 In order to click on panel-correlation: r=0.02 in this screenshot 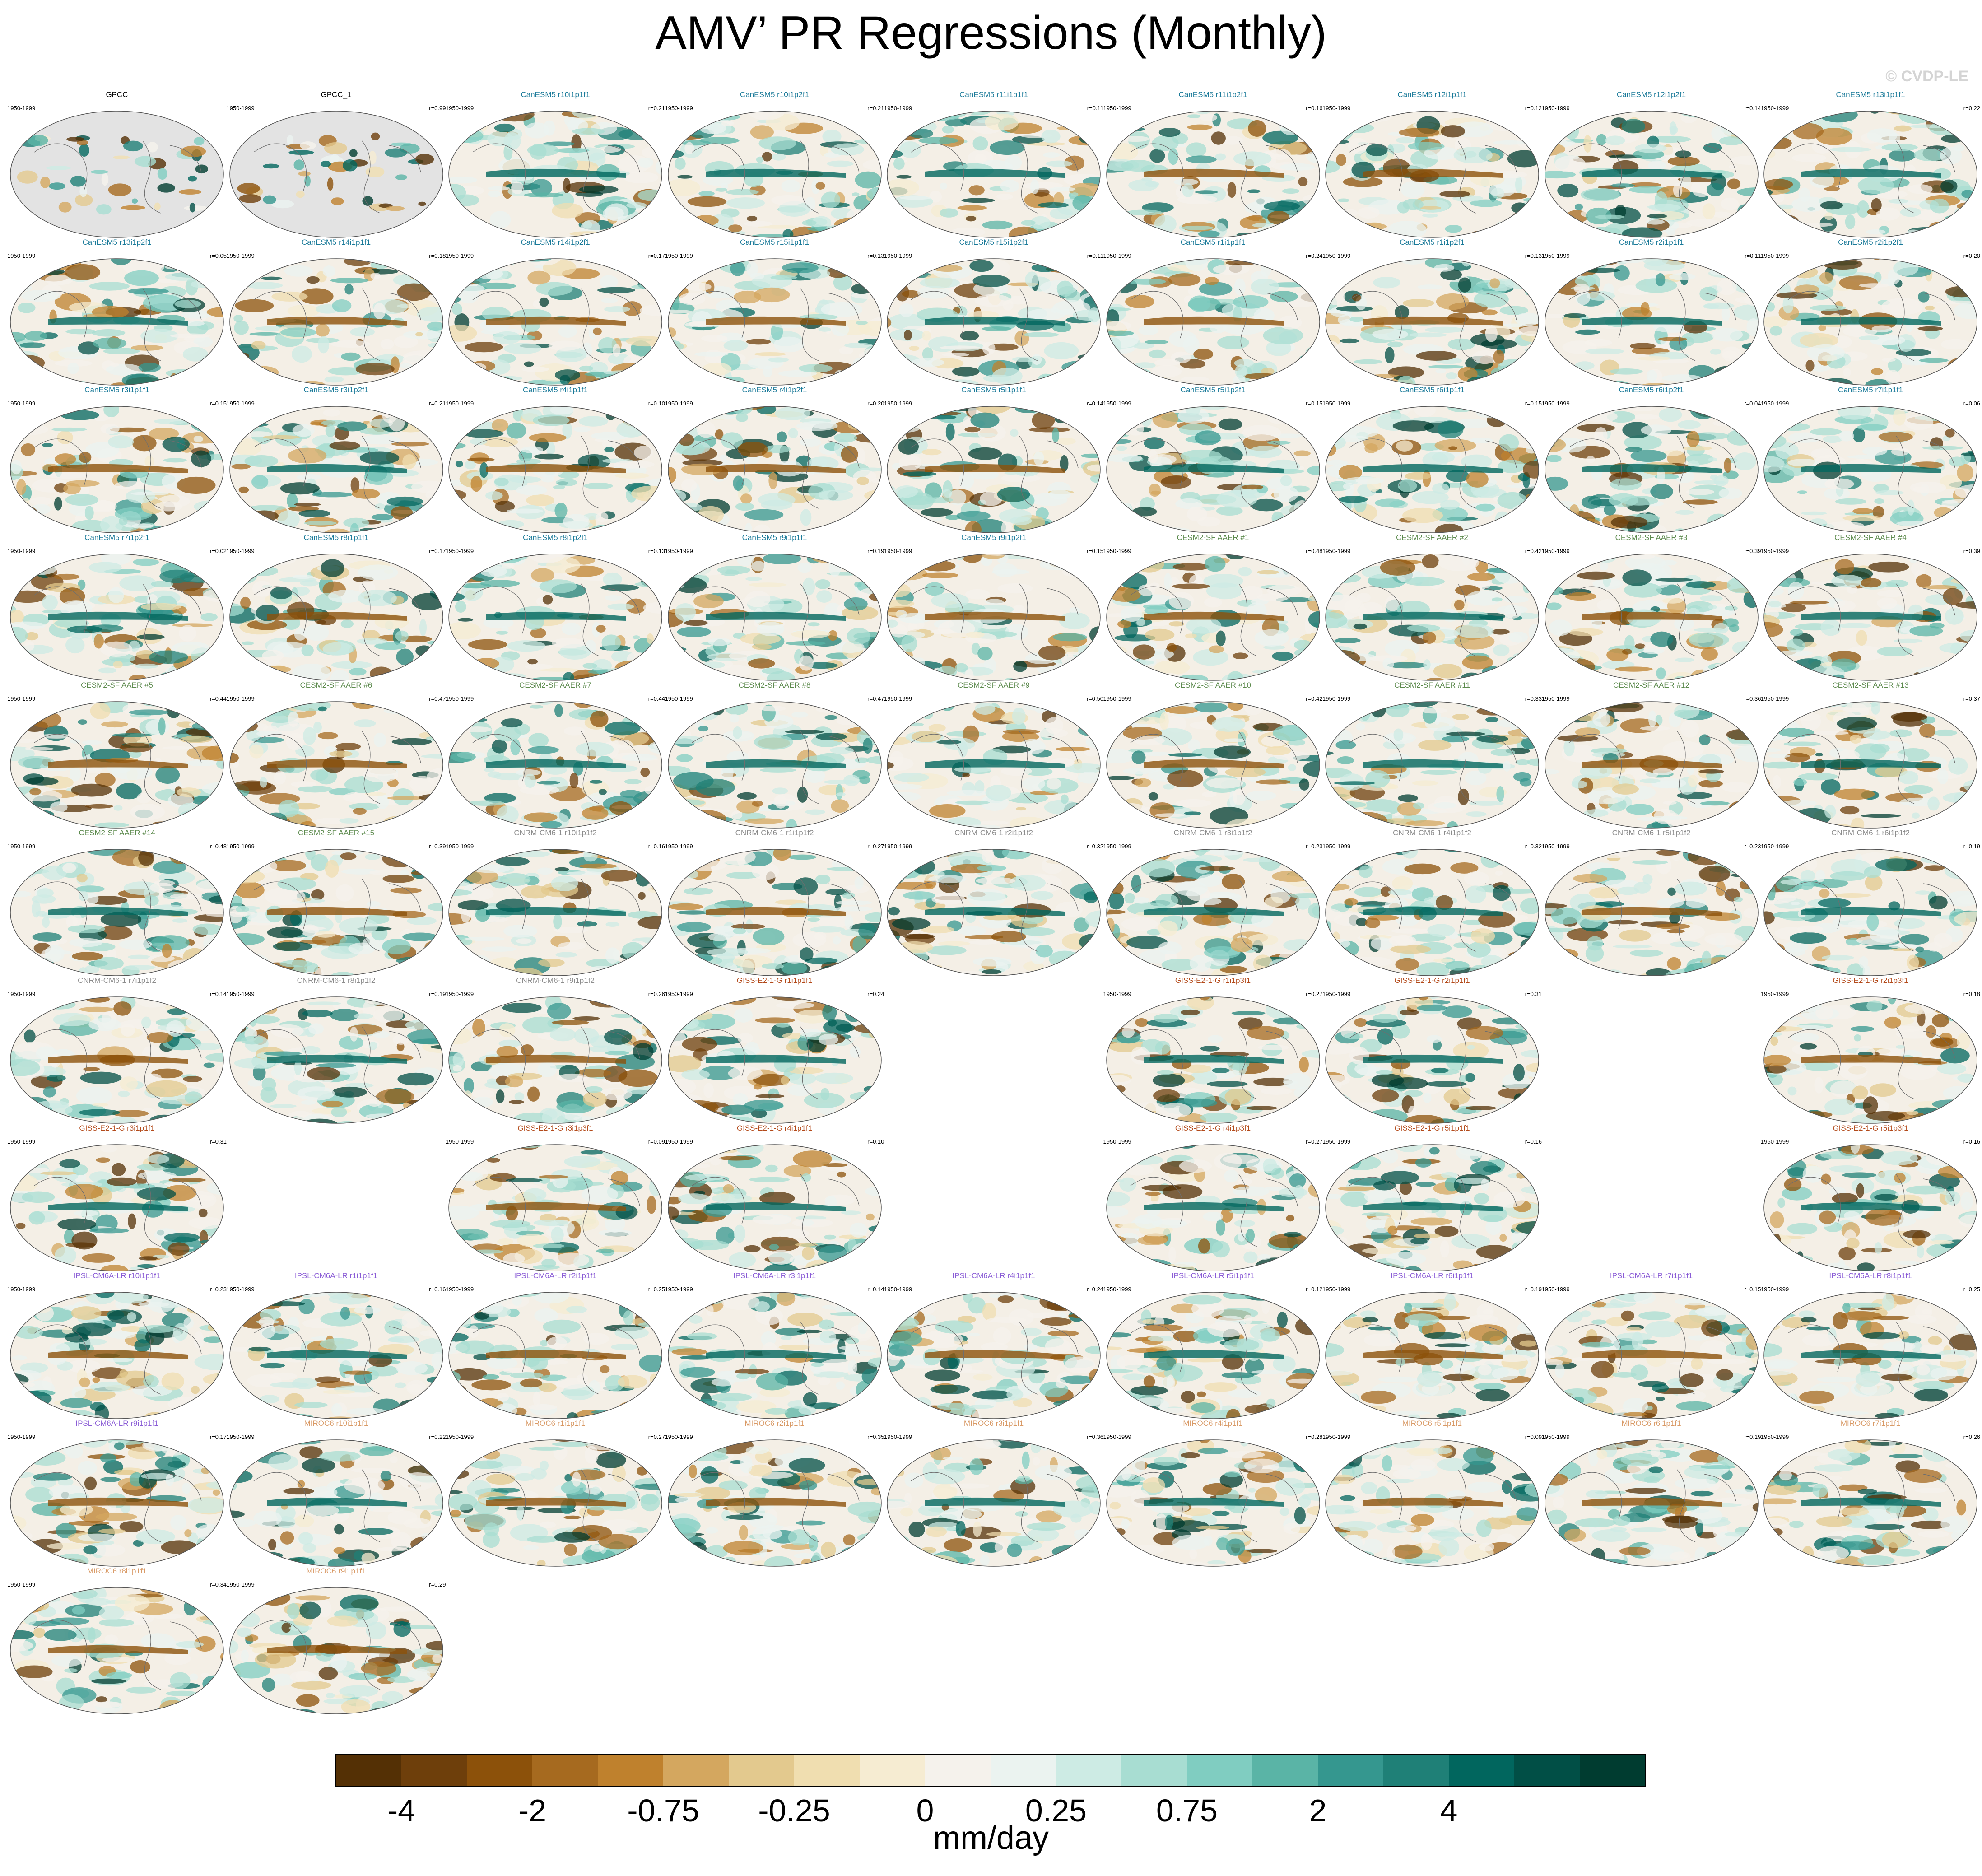, I will do `click(218, 551)`.